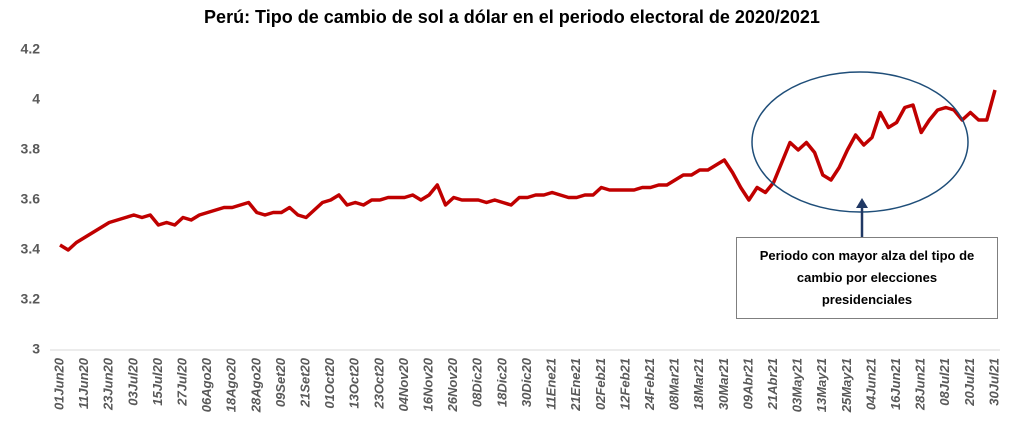  What do you see at coordinates (36, 349) in the screenshot?
I see `y-tick-label: 3` at bounding box center [36, 349].